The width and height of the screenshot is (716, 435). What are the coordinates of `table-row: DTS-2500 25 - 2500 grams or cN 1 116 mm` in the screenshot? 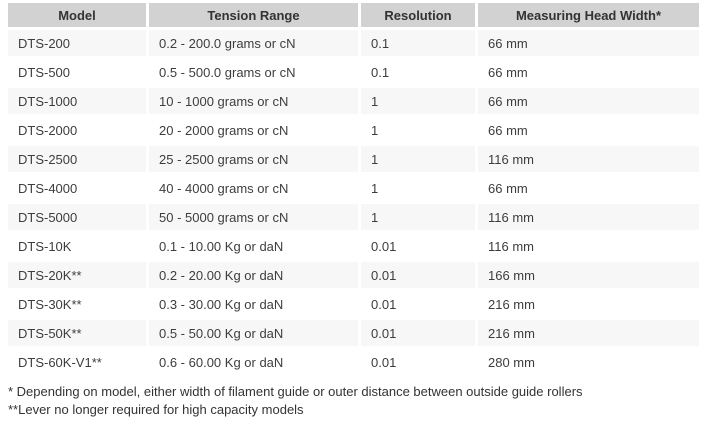 It's located at (353, 159).